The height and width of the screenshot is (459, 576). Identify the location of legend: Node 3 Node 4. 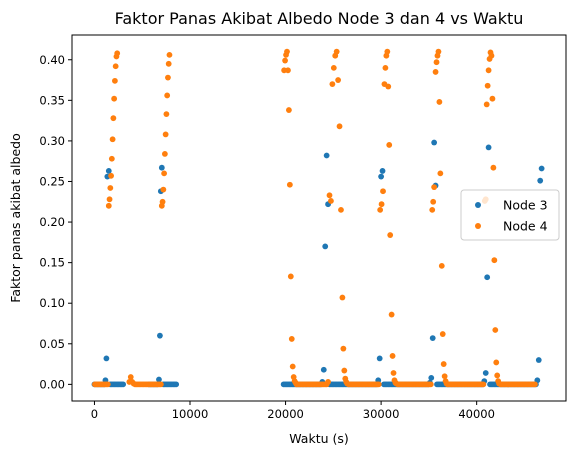
(510, 215).